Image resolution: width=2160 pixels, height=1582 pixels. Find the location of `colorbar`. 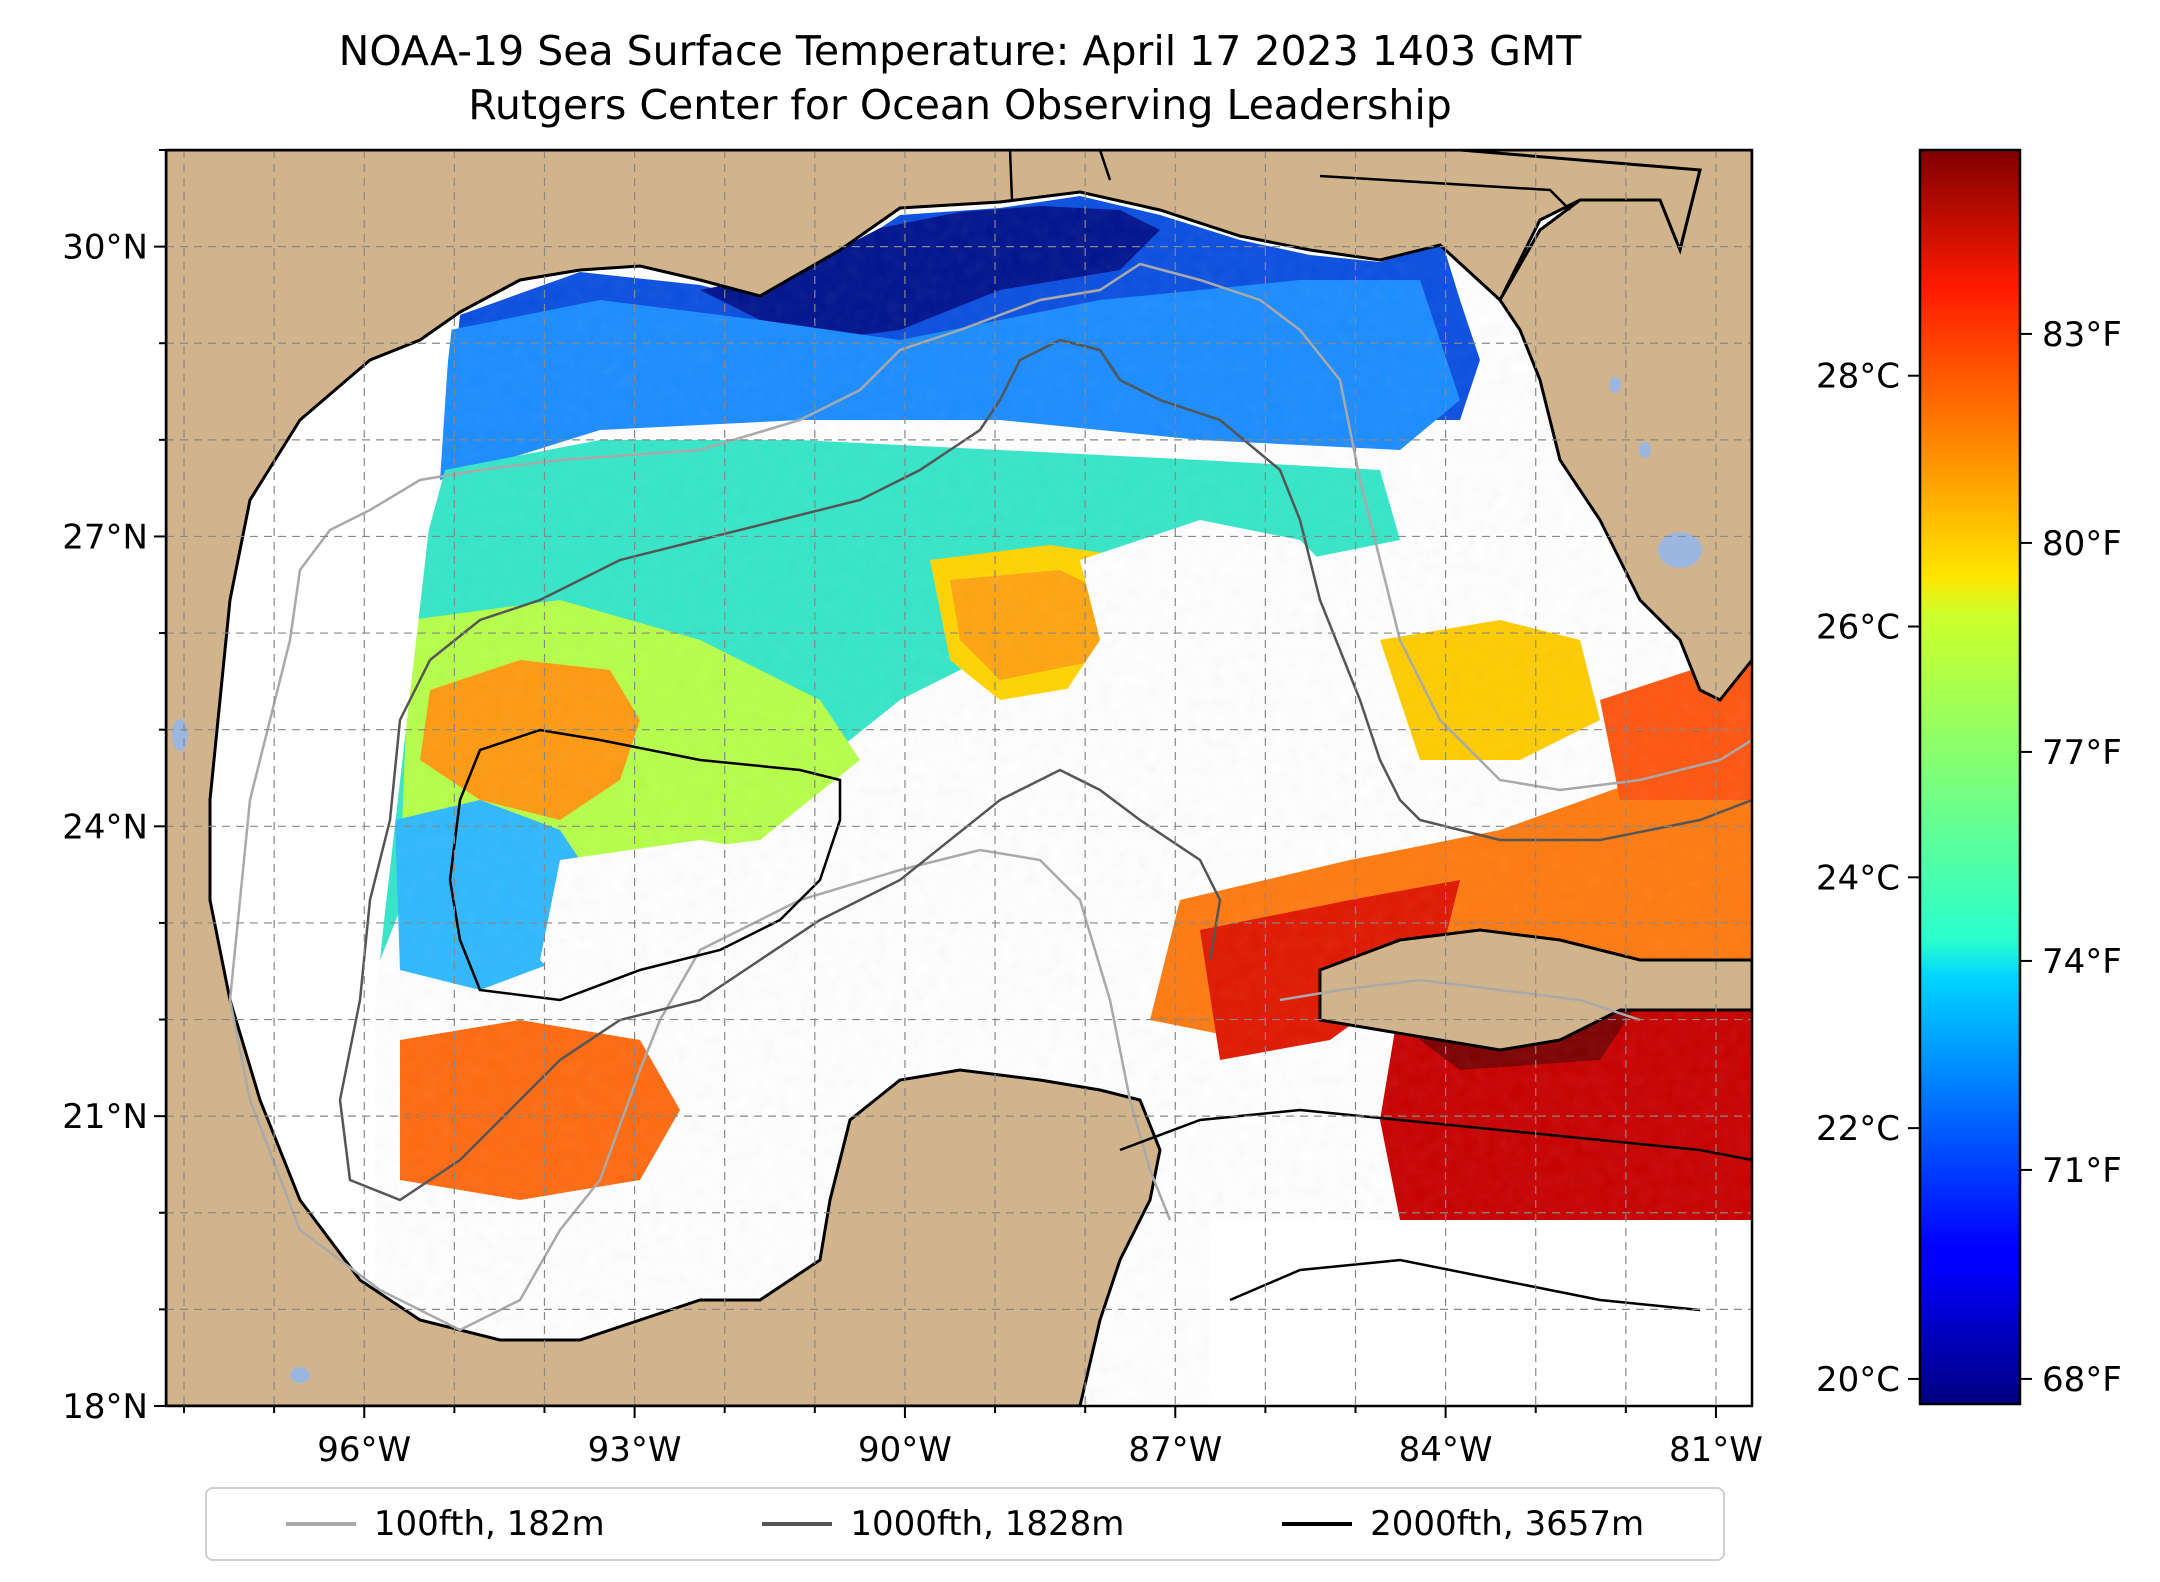

colorbar is located at coordinates (1970, 777).